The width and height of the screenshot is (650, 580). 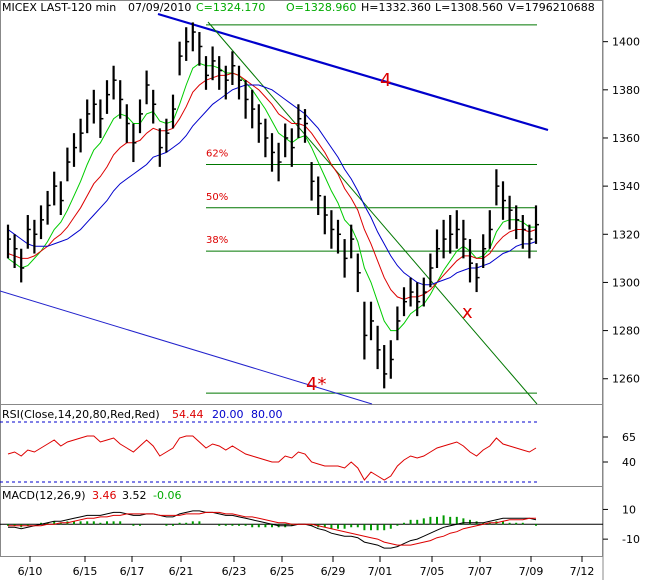 What do you see at coordinates (230, 7) in the screenshot?
I see `close-value: C=1324.170` at bounding box center [230, 7].